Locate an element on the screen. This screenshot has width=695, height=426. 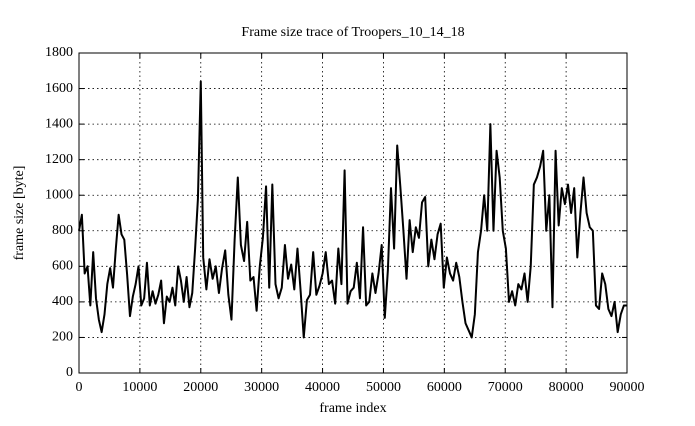
x-tick-label: 10000 is located at coordinates (139, 387).